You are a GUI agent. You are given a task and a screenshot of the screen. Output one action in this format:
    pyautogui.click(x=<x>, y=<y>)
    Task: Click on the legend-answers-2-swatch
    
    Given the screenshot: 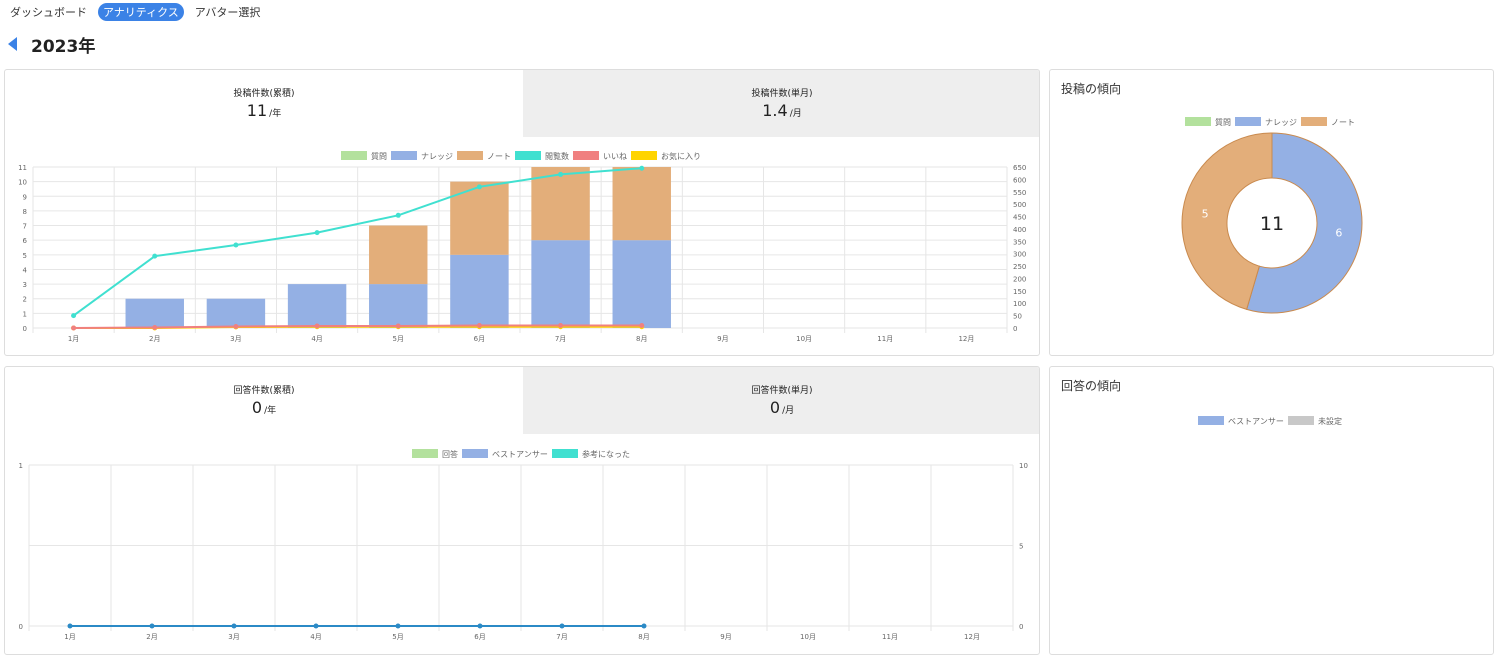 What is the action you would take?
    pyautogui.click(x=475, y=453)
    